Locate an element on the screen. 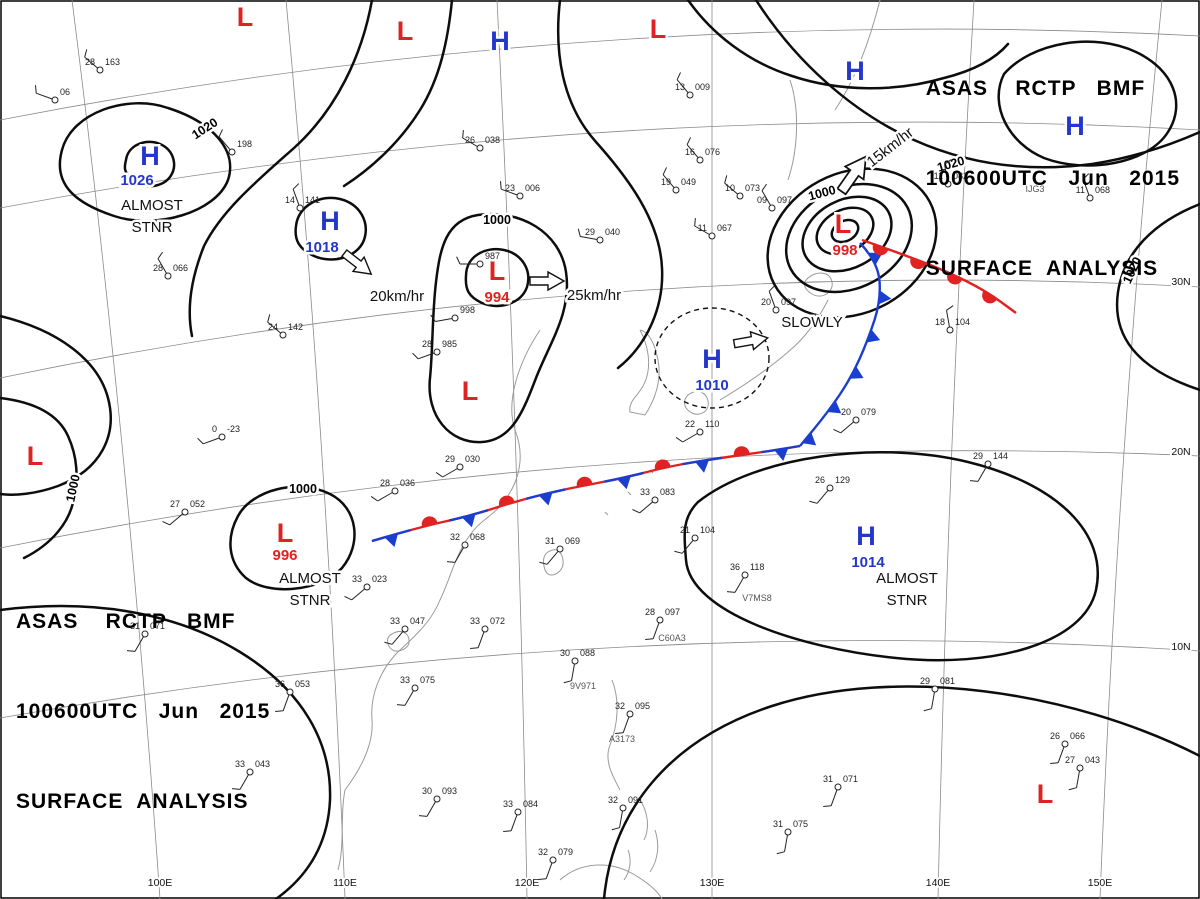 The height and width of the screenshot is (899, 1200). station-plot: 26 066 is located at coordinates (1067, 747).